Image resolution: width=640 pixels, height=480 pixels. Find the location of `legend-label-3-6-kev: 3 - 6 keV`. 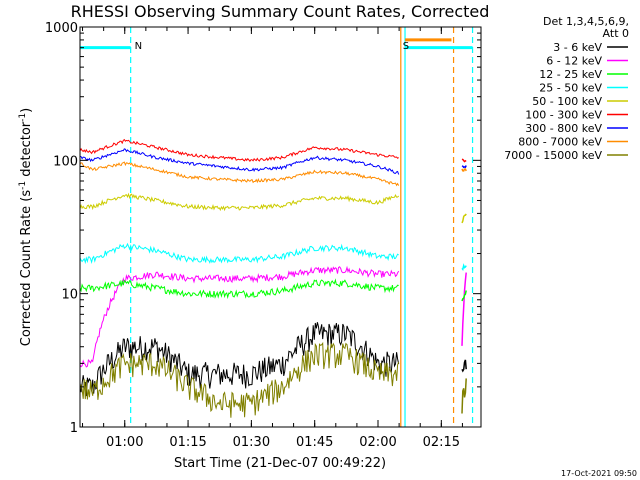

legend-label-3-6-kev: 3 - 6 keV is located at coordinates (577, 47).